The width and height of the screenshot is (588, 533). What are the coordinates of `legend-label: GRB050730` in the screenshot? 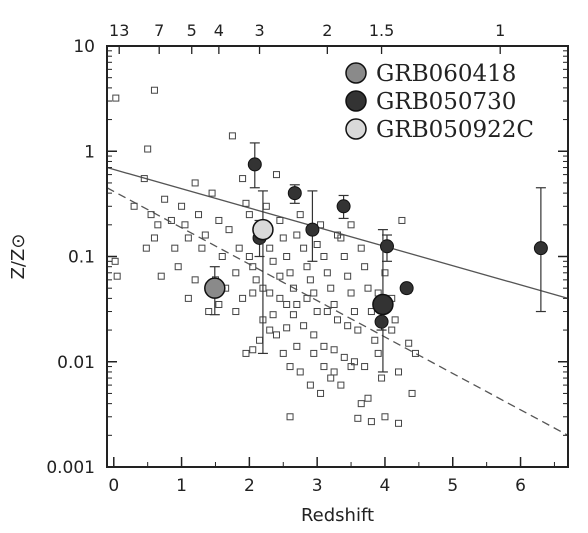 It's located at (446, 102).